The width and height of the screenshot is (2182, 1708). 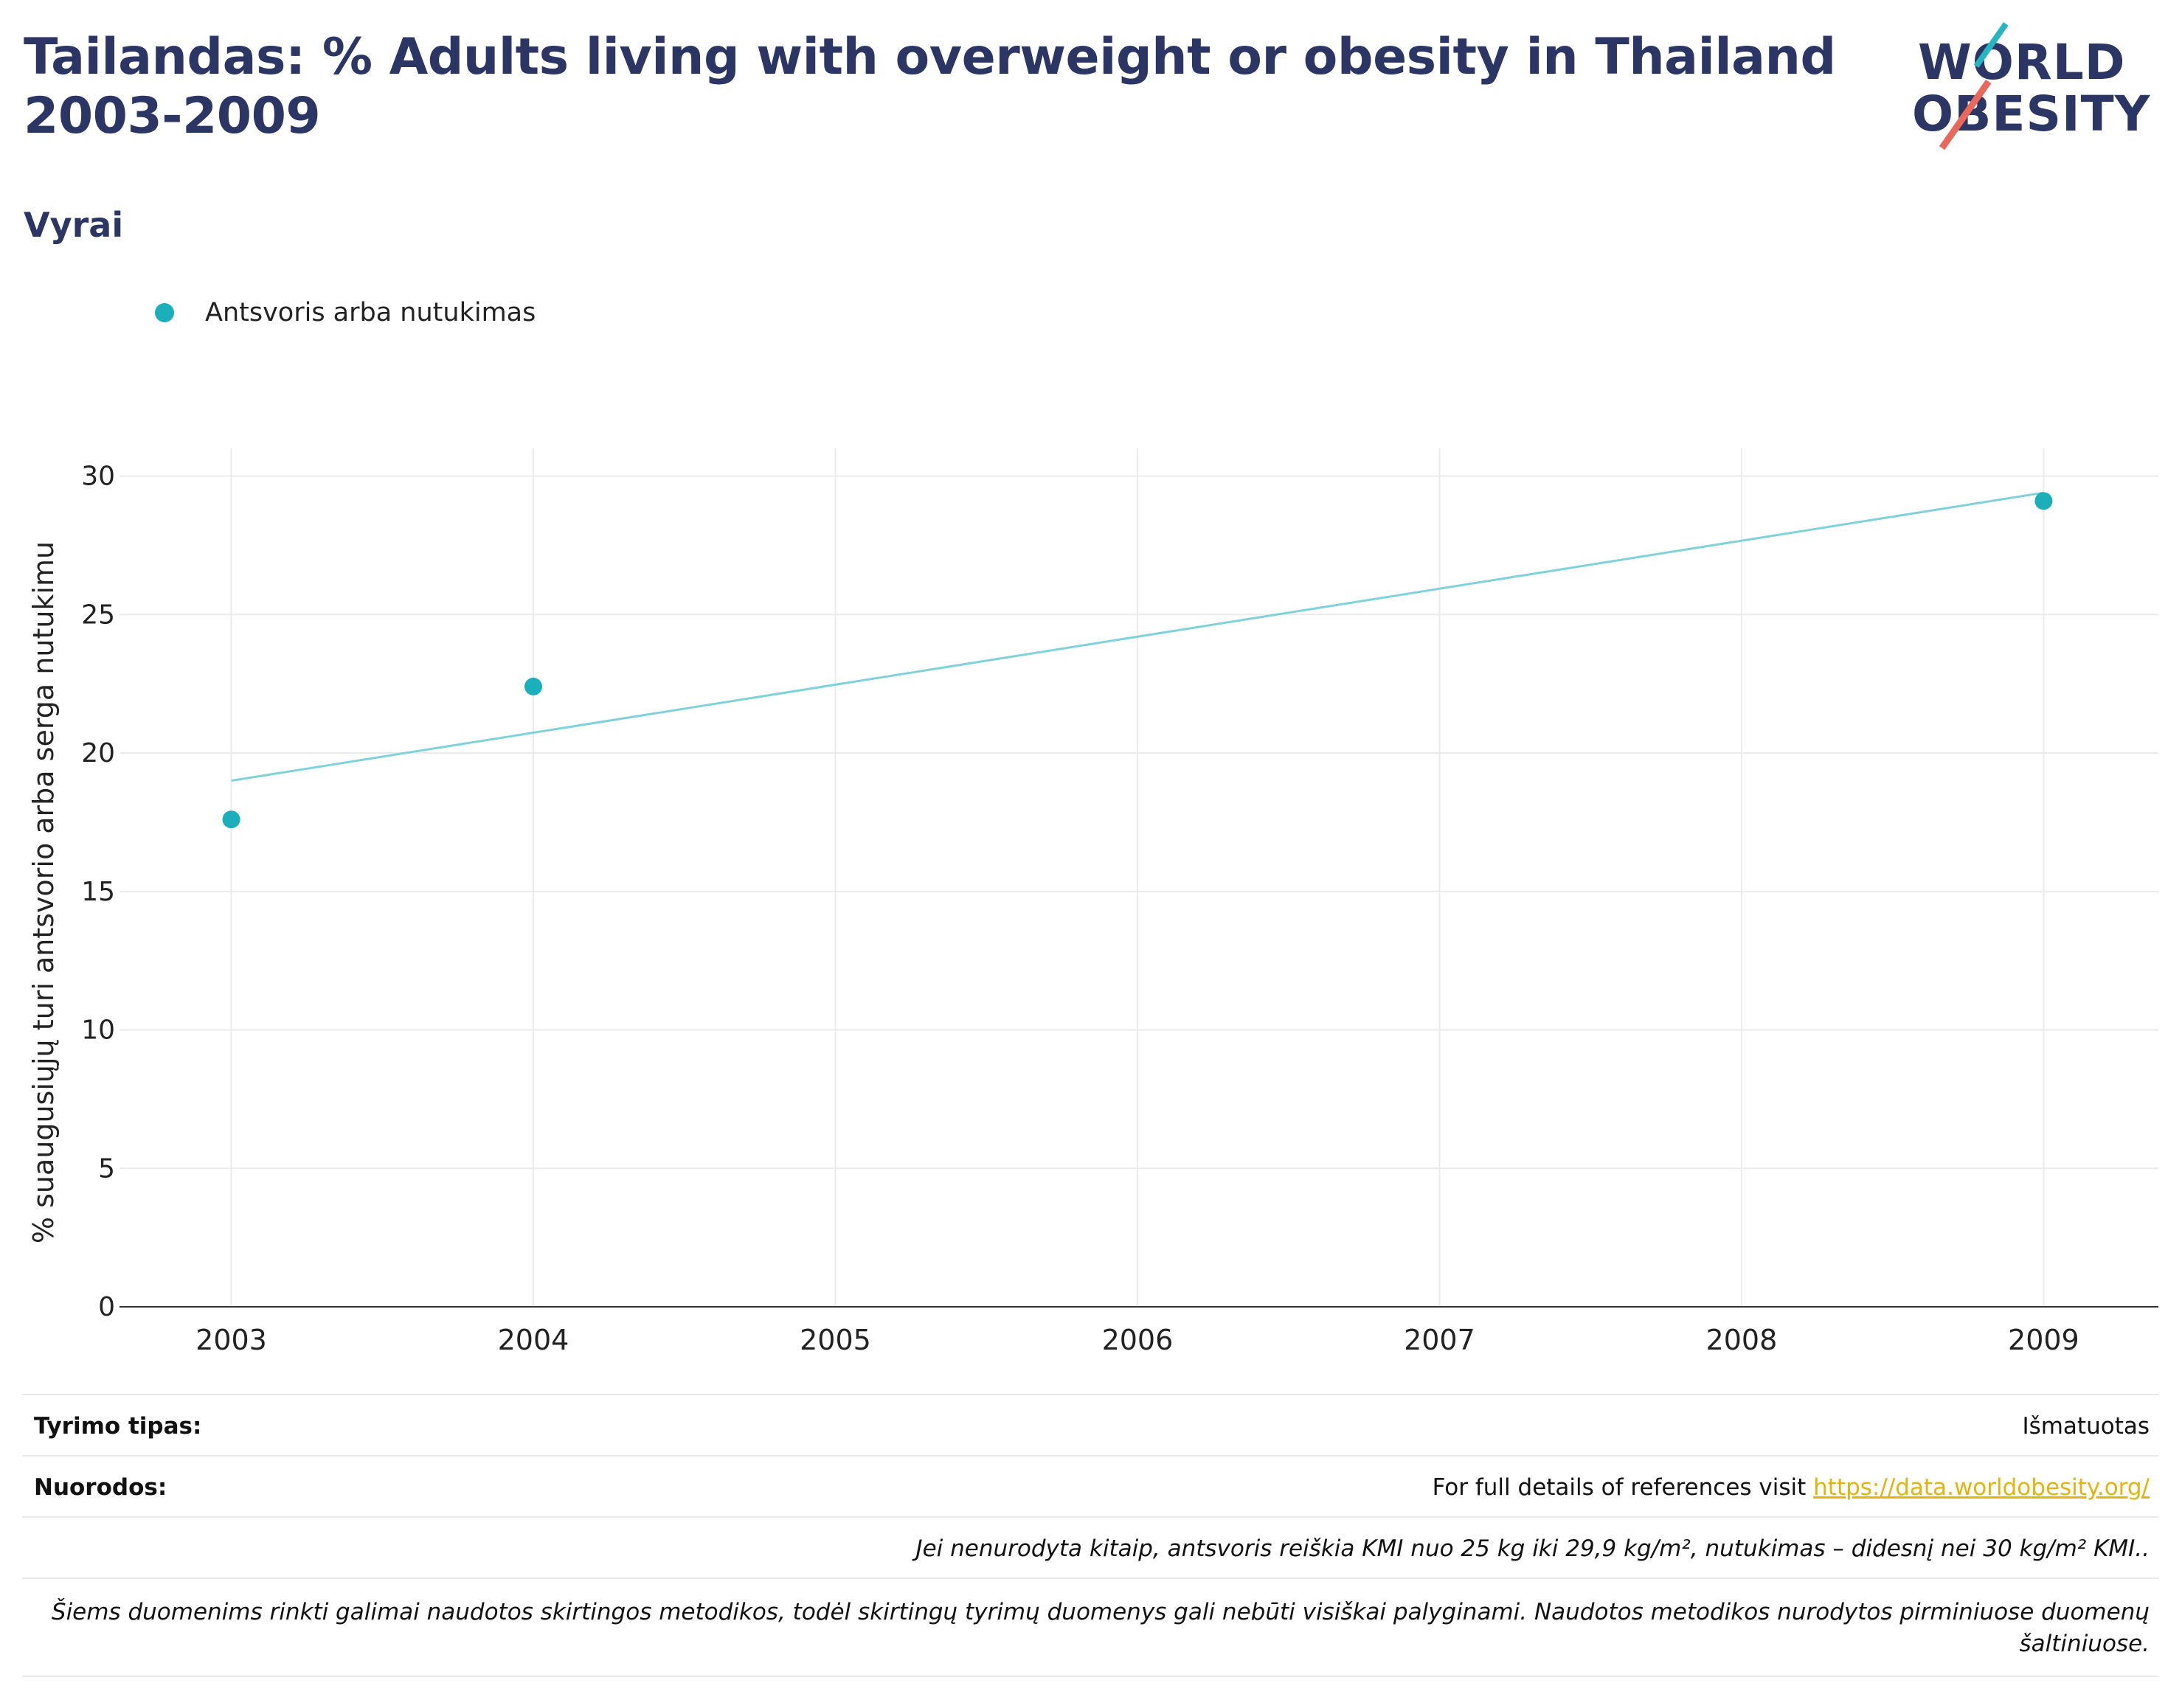 What do you see at coordinates (1137, 636) in the screenshot?
I see `trendline` at bounding box center [1137, 636].